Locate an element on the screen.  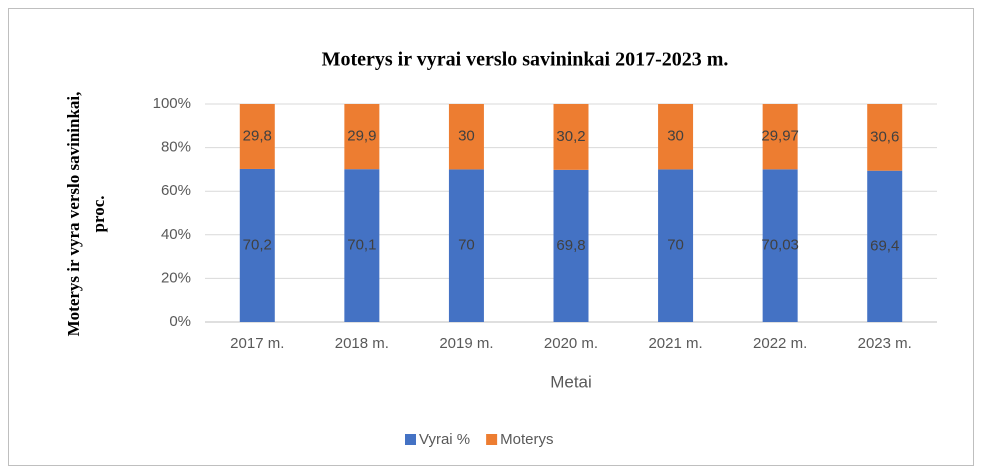
y-tick-label: 0% is located at coordinates (180, 321).